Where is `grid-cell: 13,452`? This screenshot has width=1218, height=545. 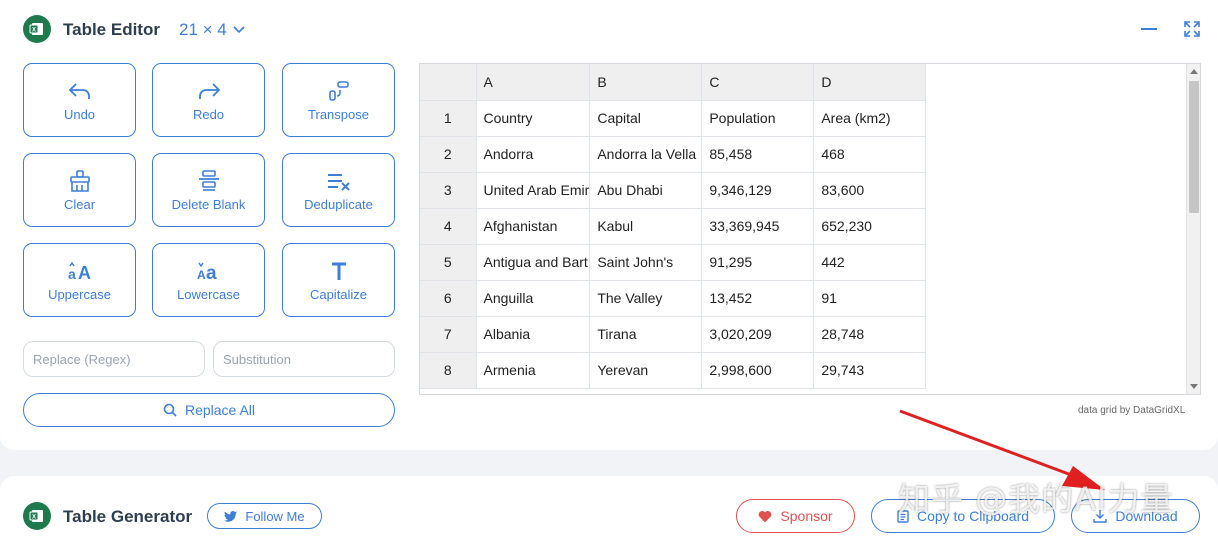 grid-cell: 13,452 is located at coordinates (758, 298).